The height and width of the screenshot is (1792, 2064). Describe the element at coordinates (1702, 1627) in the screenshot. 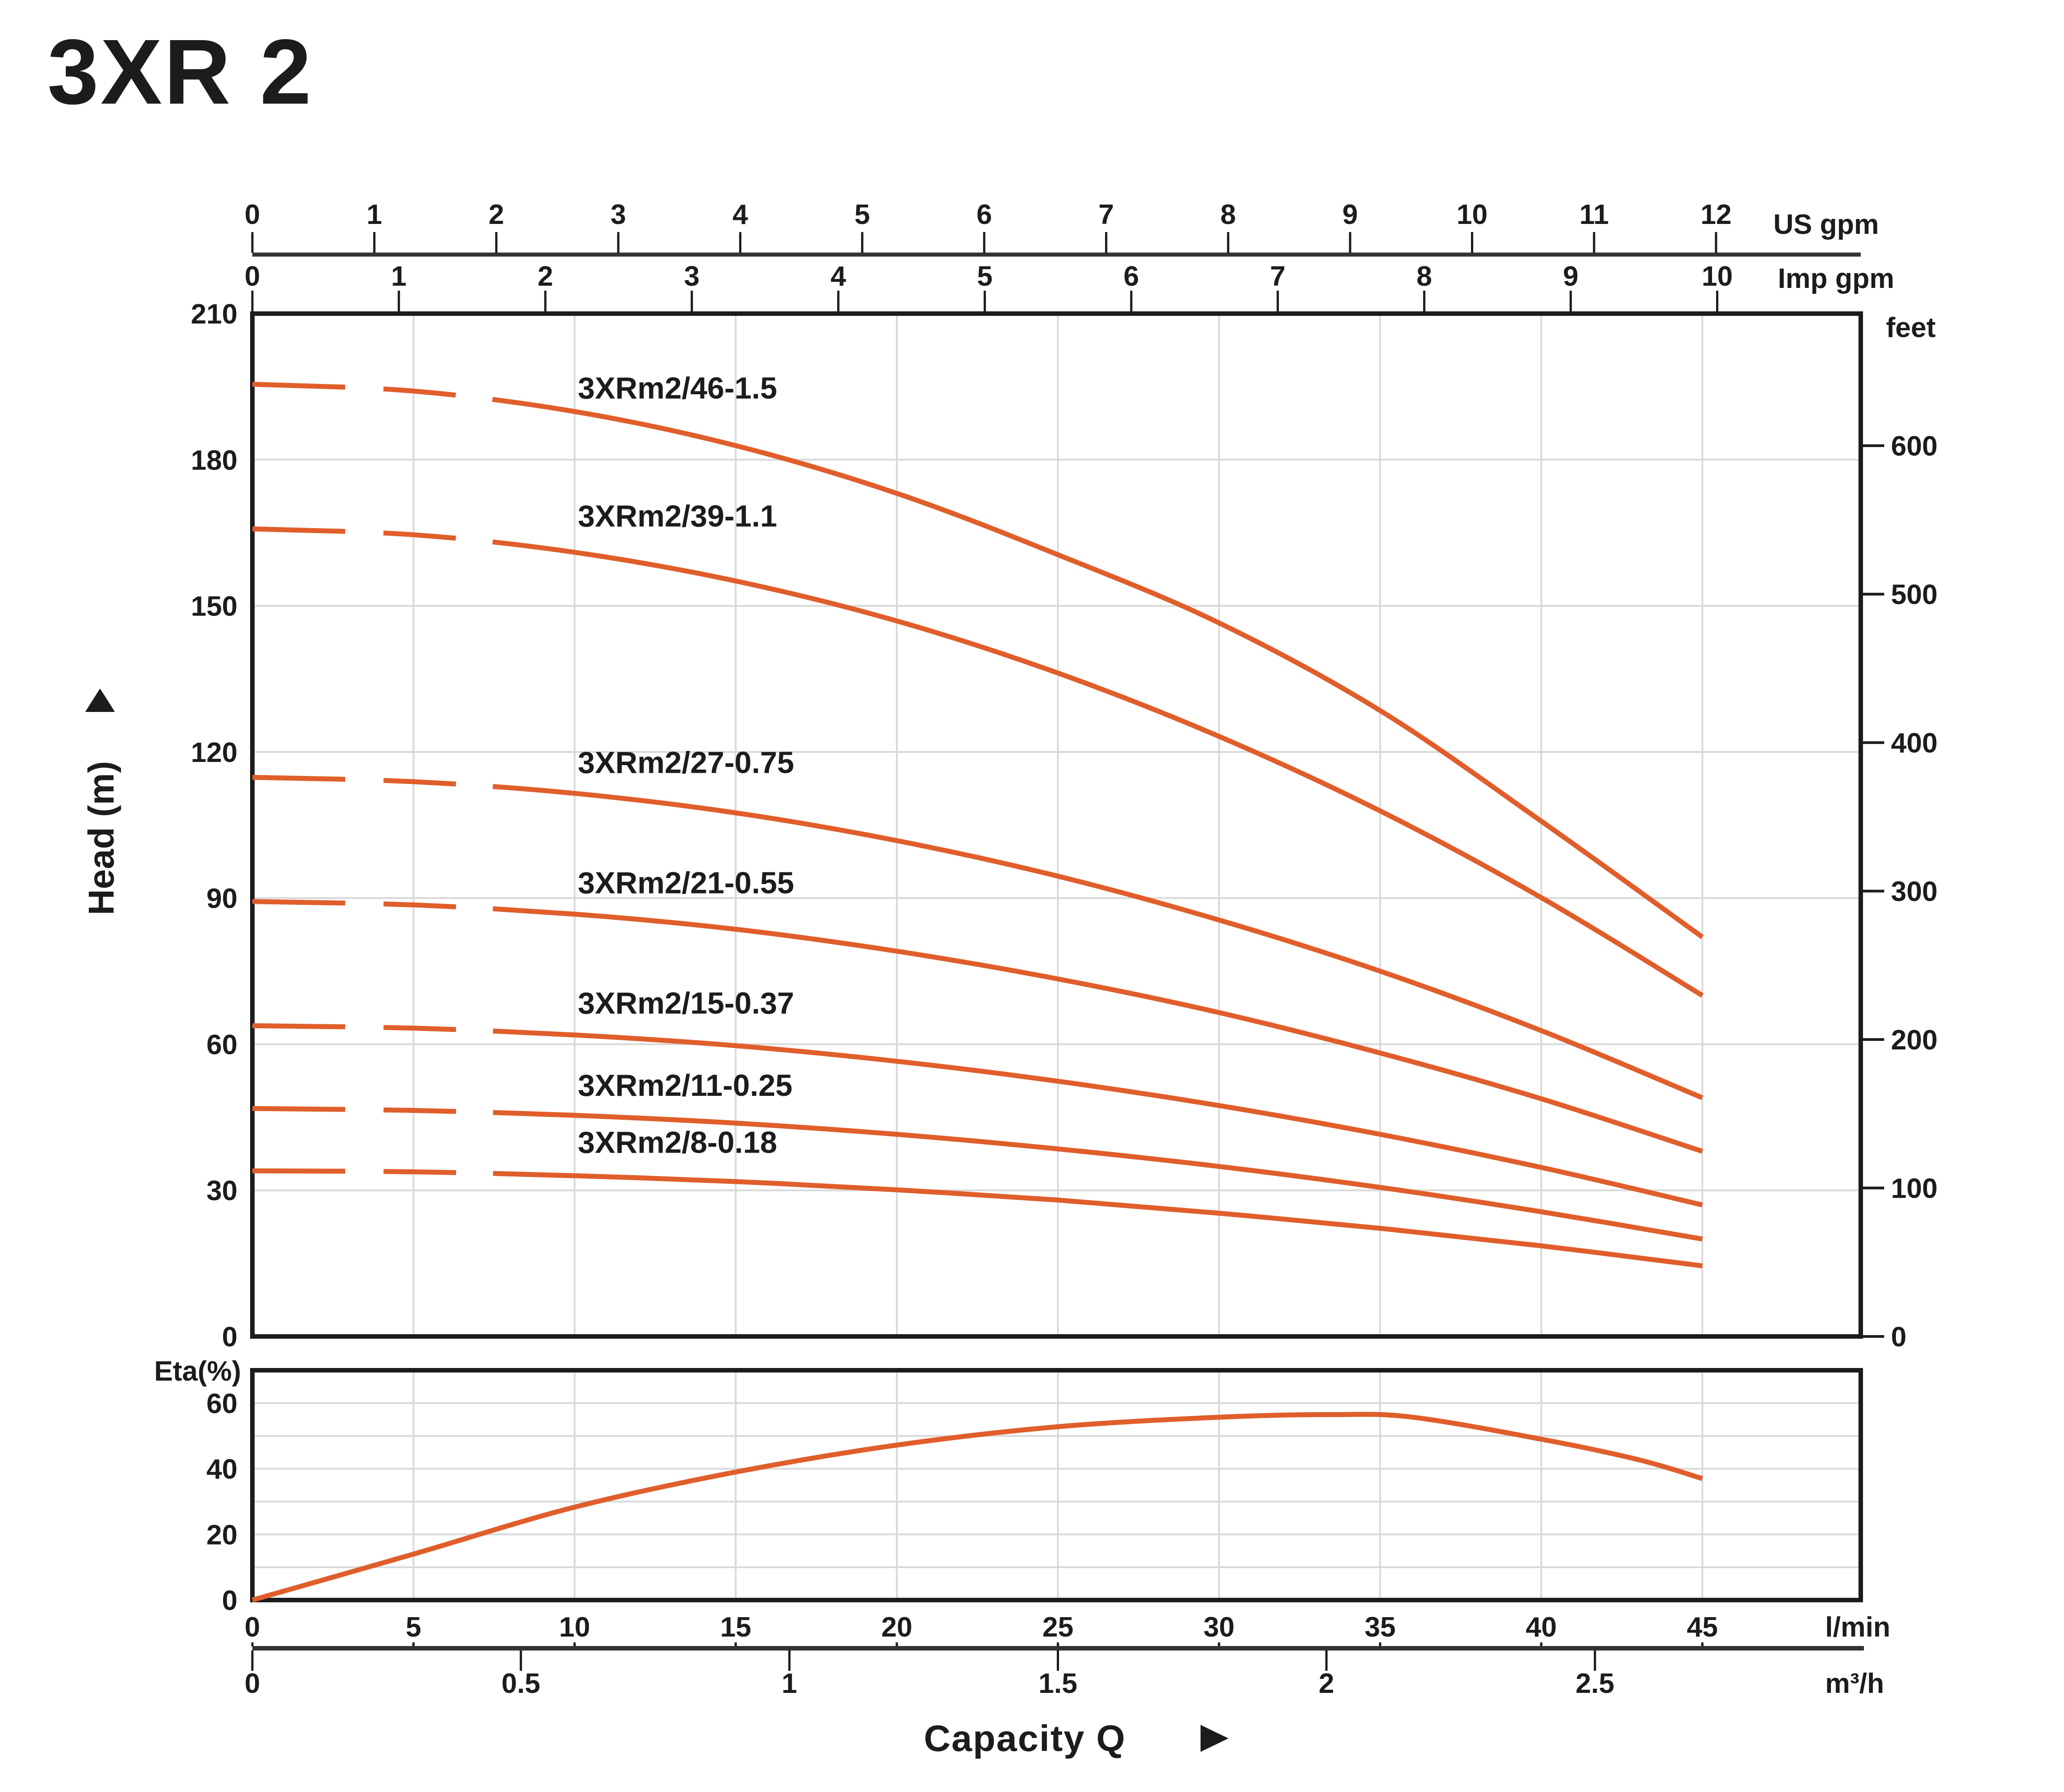

I see `lmin-tick-label: 45` at that location.